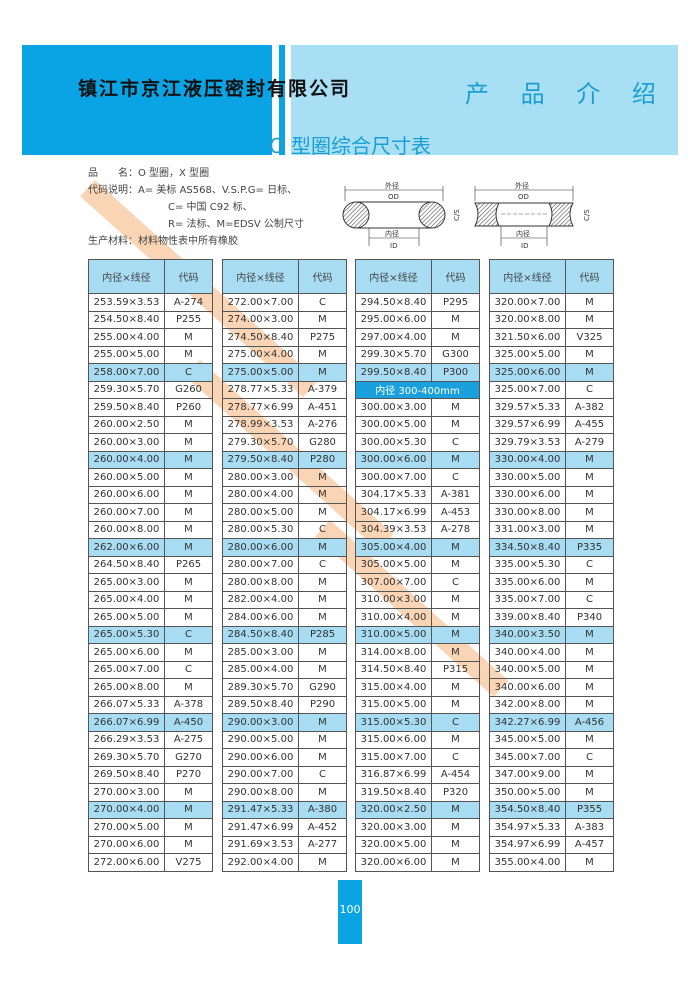 This screenshot has width=700, height=990. Describe the element at coordinates (150, 389) in the screenshot. I see `table-row: 259.30×5.70 G260` at that location.